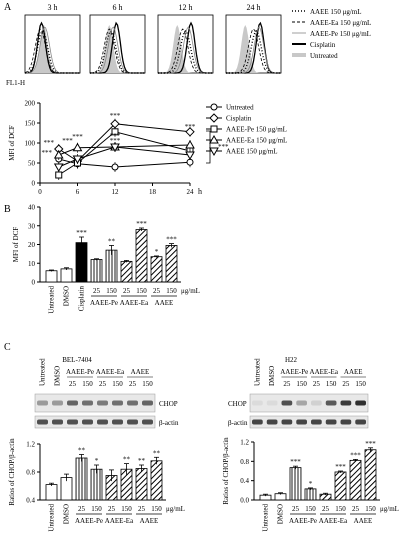 The height and width of the screenshot is (550, 416). What do you see at coordinates (30, 445) in the screenshot?
I see `bar-chart-y-tick-label: 1.2` at bounding box center [30, 445].